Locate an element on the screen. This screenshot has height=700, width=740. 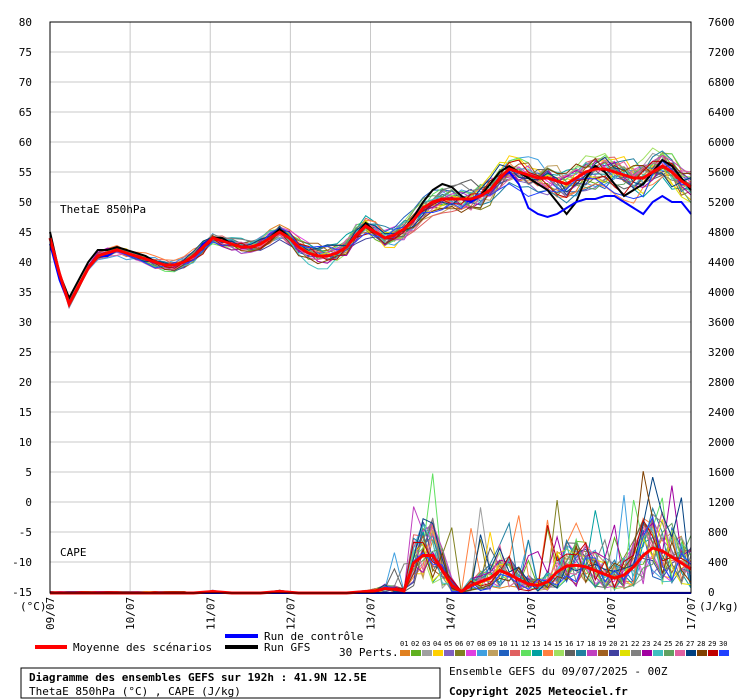
member-label-04: 04 is located at coordinates (437, 644).